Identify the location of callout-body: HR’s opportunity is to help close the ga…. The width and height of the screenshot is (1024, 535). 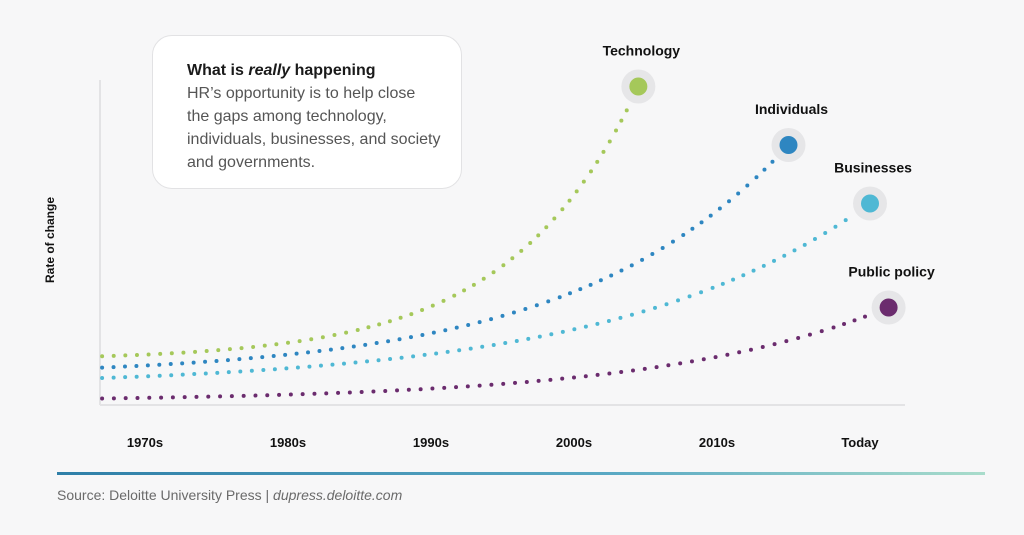
(314, 128).